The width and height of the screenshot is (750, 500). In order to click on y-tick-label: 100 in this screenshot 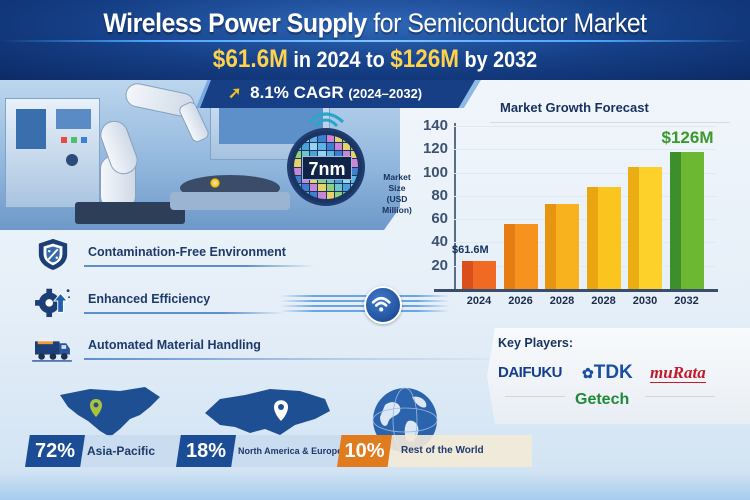, I will do `click(435, 172)`.